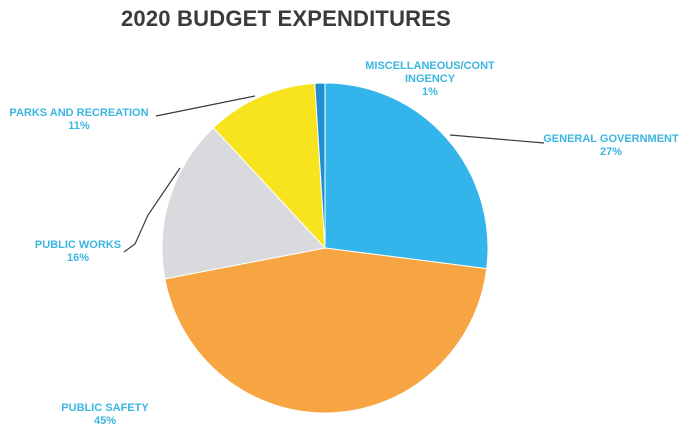  I want to click on label-general-government-name: GENERAL GOVERNMENT, so click(611, 139).